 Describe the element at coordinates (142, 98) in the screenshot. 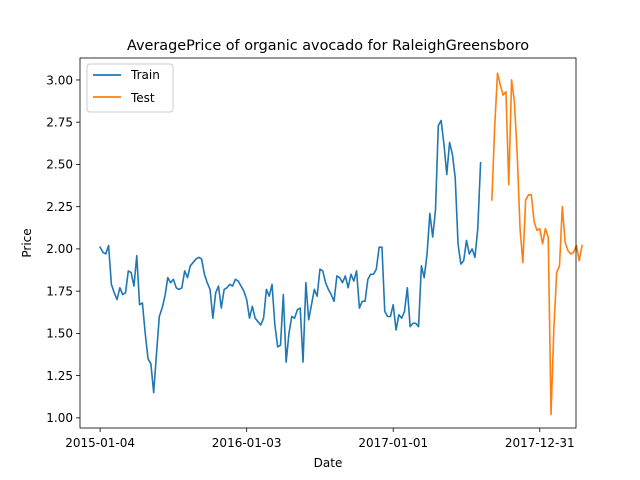

I see `legend-label-test: Test` at that location.